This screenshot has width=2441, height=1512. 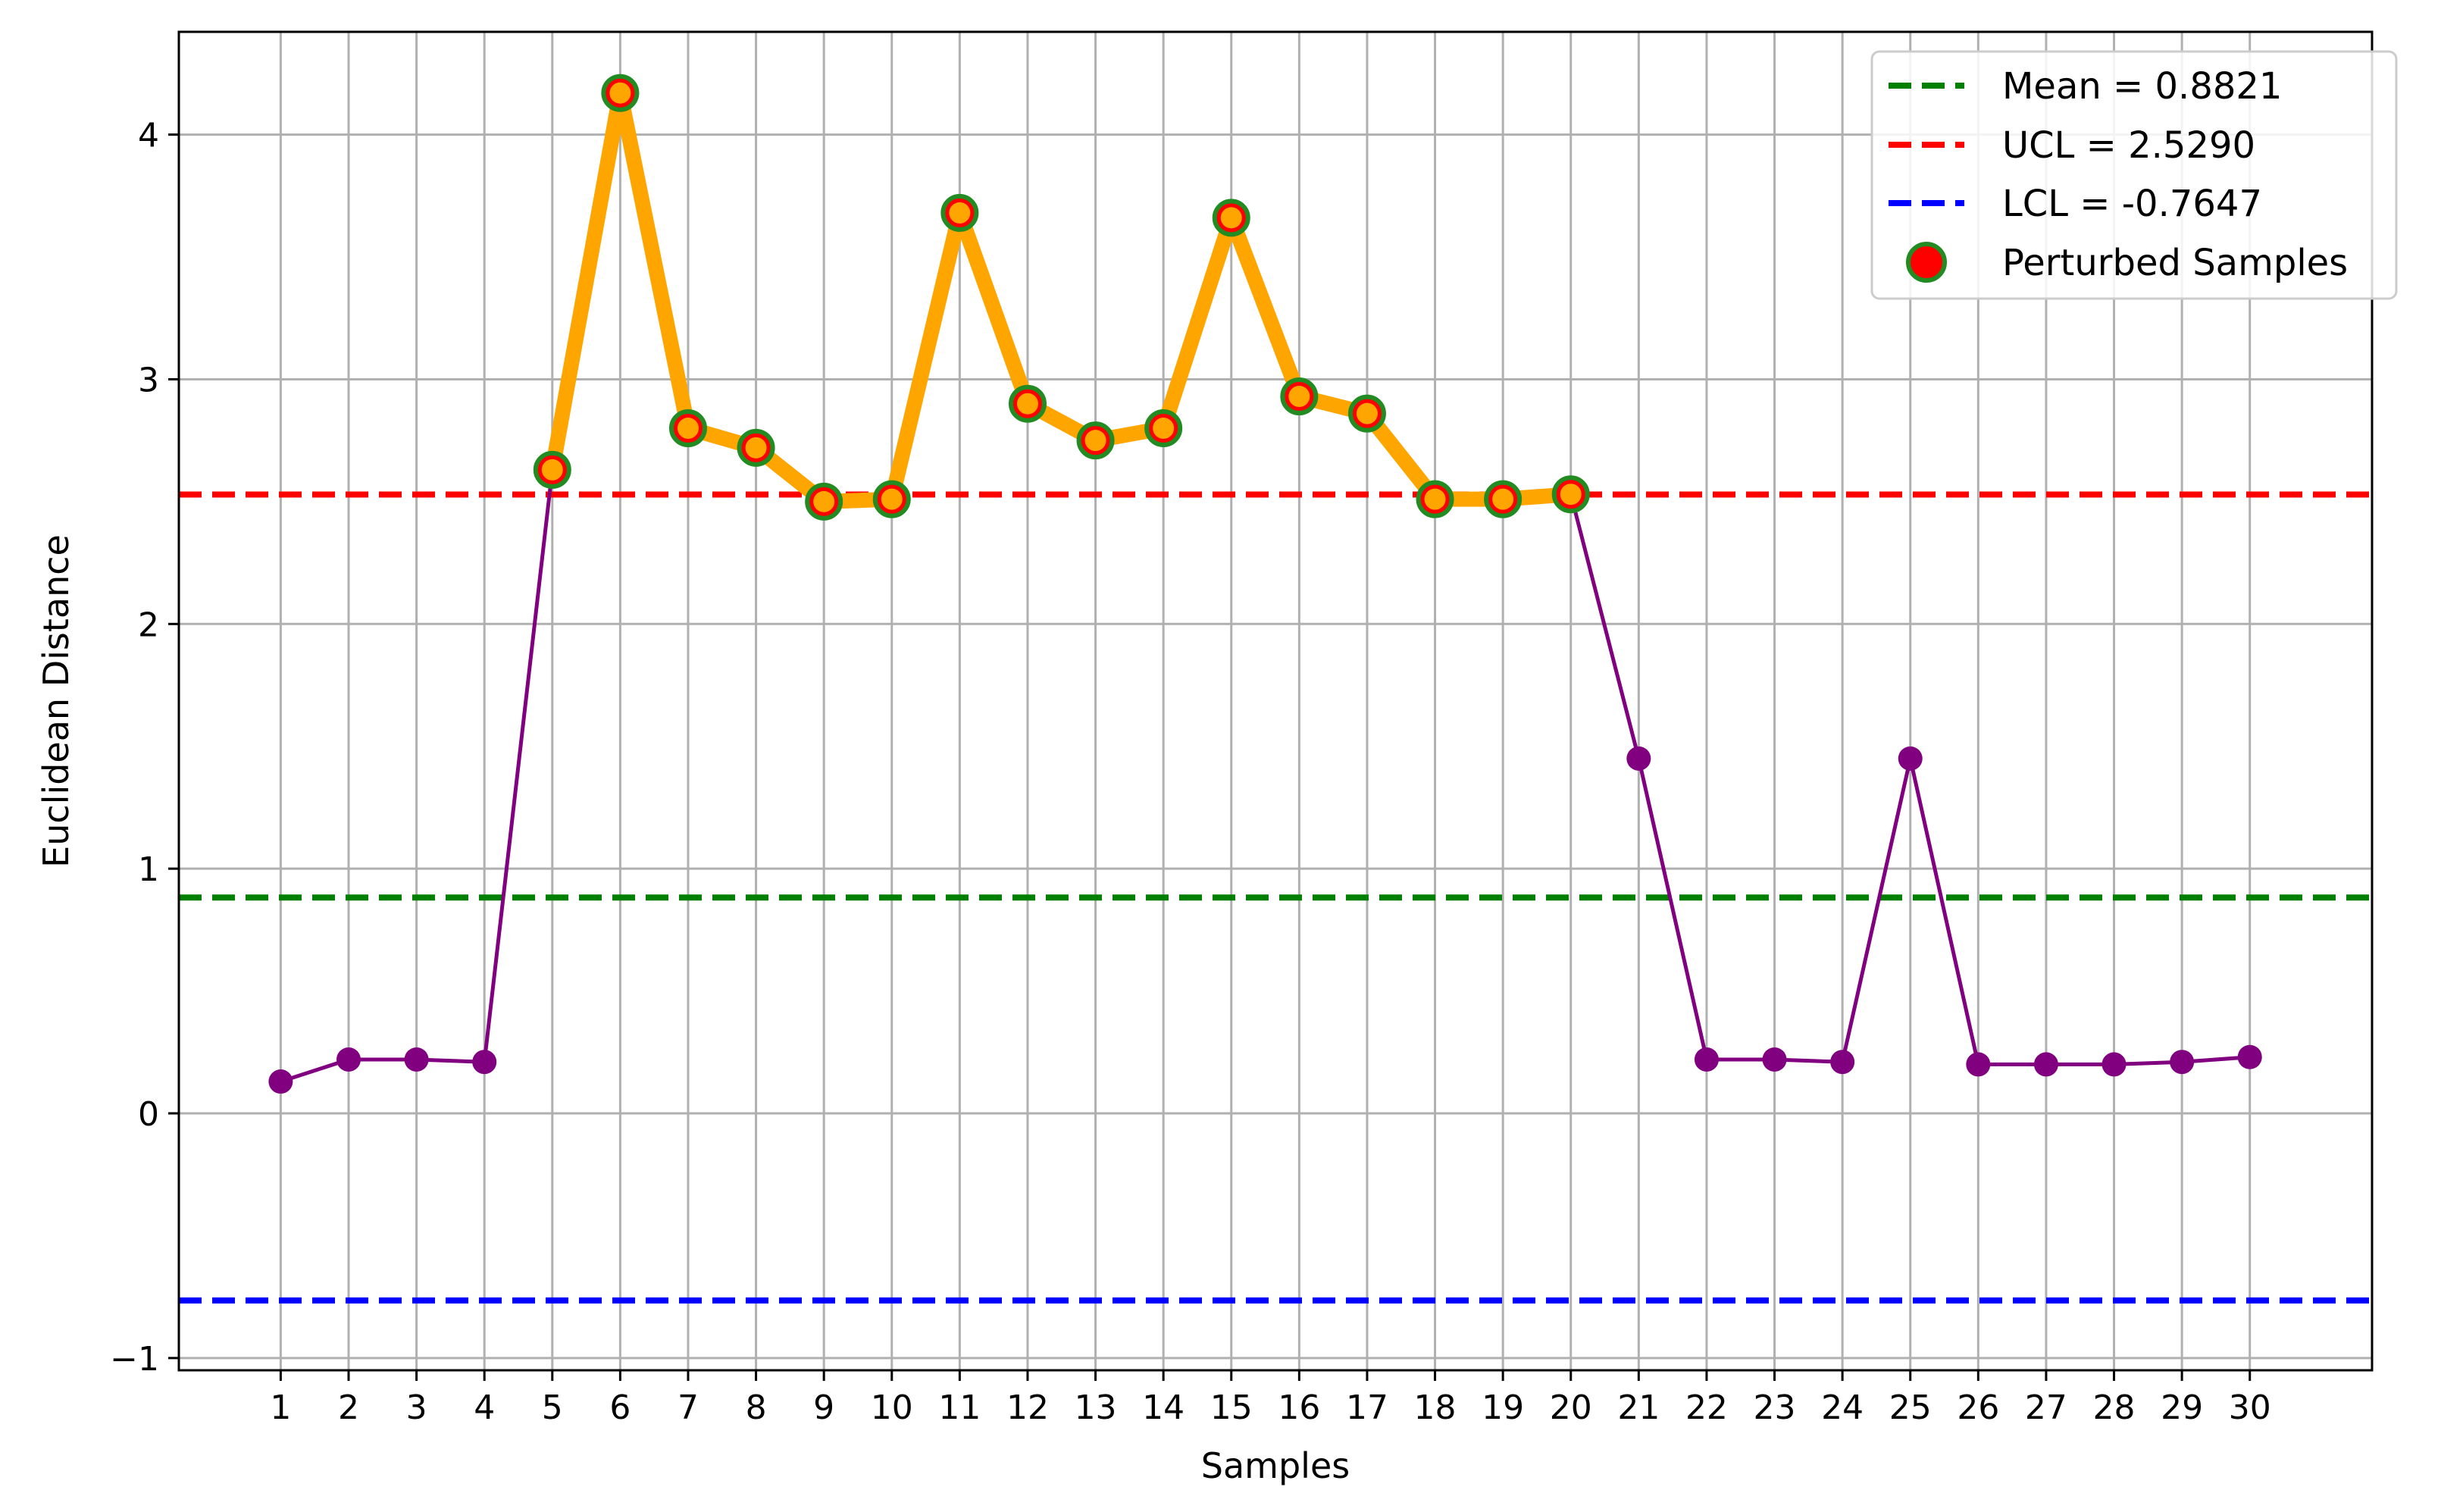 I want to click on x-tick-label-17: 17, so click(x=1367, y=1407).